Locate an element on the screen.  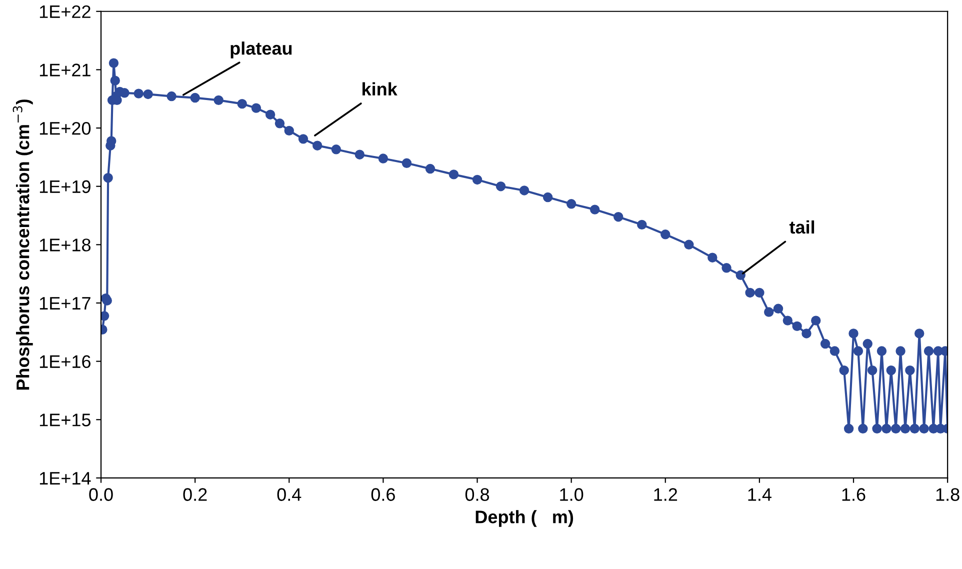
x-tick-label: 1.2 is located at coordinates (666, 494).